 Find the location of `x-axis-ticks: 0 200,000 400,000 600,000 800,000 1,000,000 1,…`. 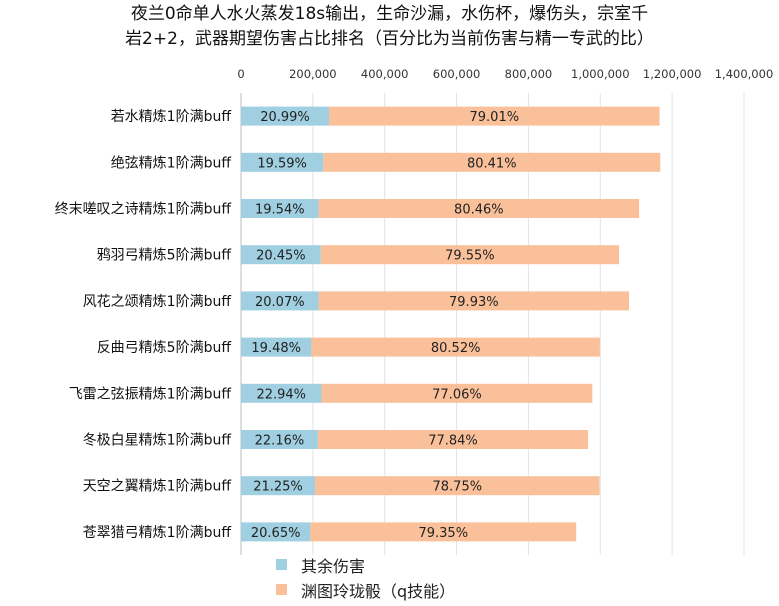

x-axis-ticks: 0 200,000 400,000 600,000 800,000 1,000,000 1,… is located at coordinates (505, 74).